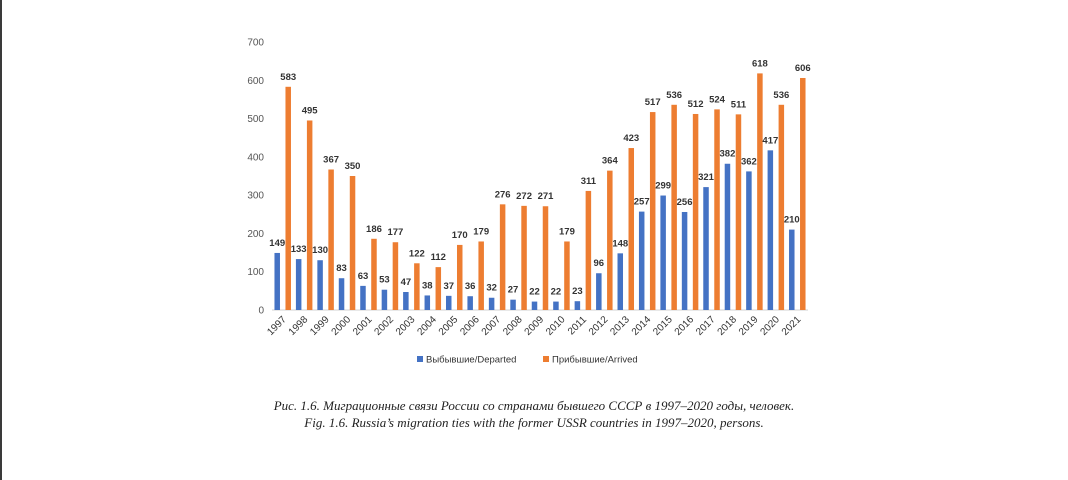 The width and height of the screenshot is (1068, 480). Describe the element at coordinates (255, 196) in the screenshot. I see `y-tick-label: 300` at that location.